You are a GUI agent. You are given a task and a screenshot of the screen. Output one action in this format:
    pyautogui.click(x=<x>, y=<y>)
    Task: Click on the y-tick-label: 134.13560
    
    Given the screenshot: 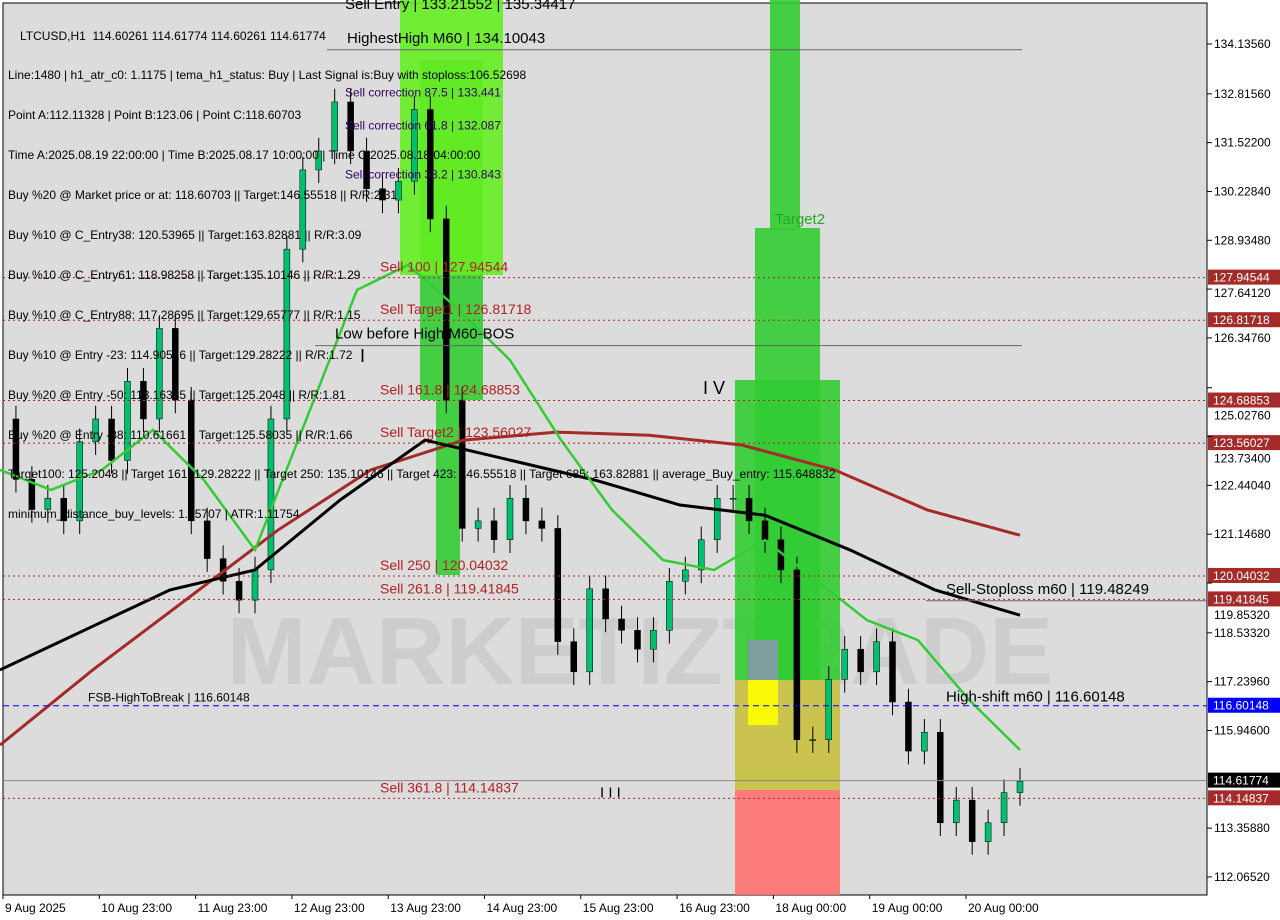 What is the action you would take?
    pyautogui.click(x=1242, y=44)
    